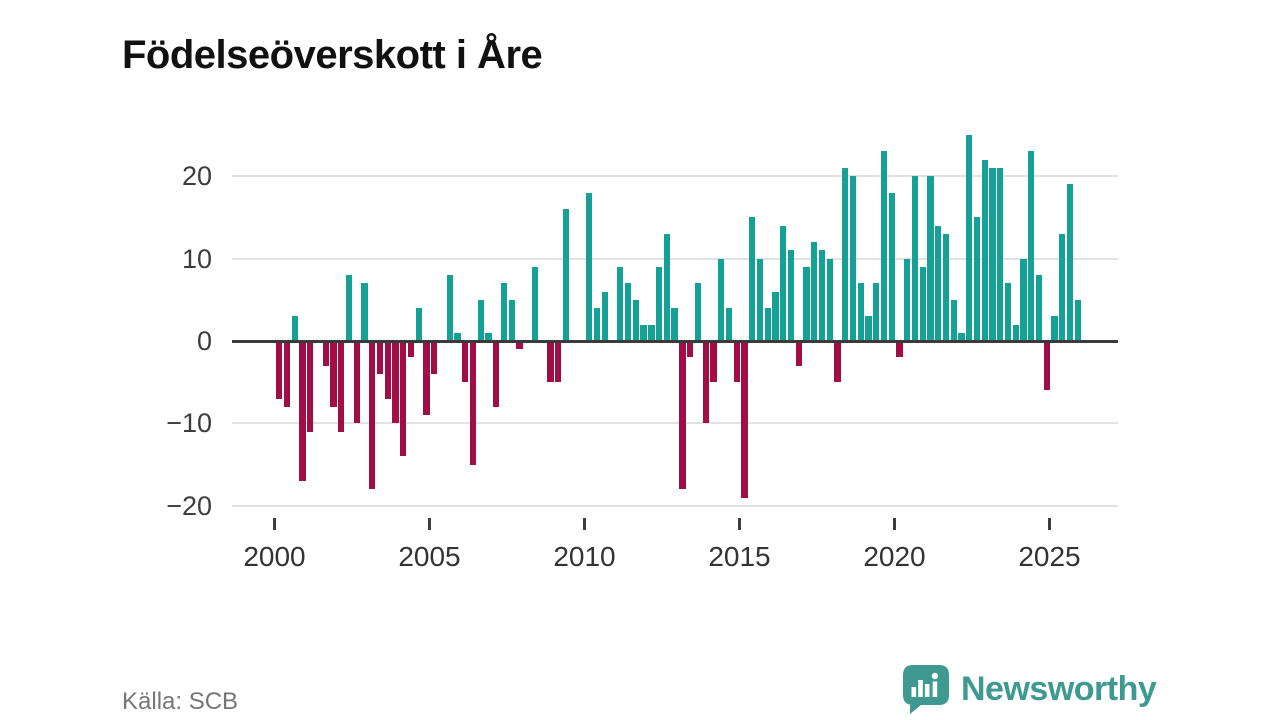 This screenshot has width=1280, height=720. Describe the element at coordinates (992, 254) in the screenshot. I see `bar-2023-q1` at that location.